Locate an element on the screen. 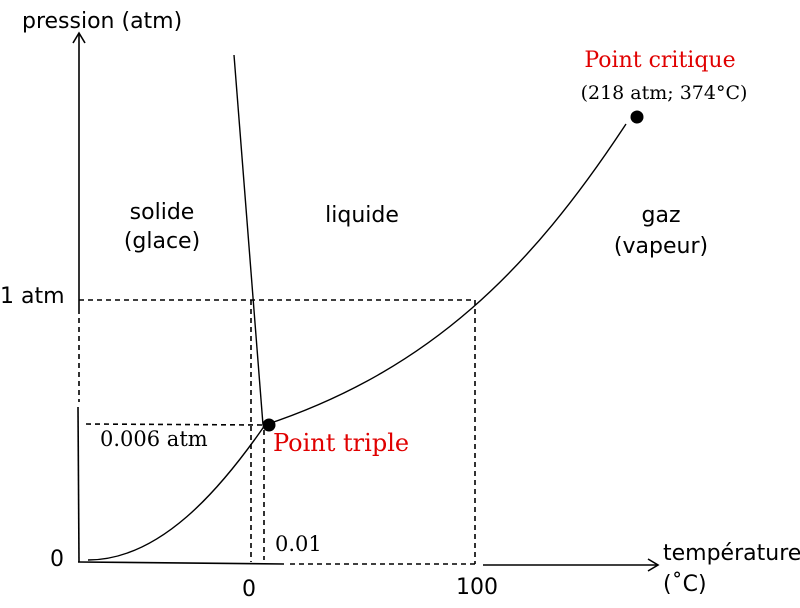 The width and height of the screenshot is (800, 608). triple-point-marker is located at coordinates (269, 425).